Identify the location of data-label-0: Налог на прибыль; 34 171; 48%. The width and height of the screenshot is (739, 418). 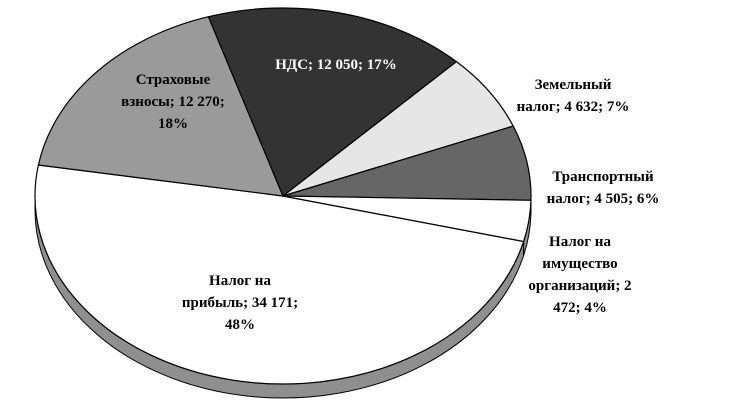
(240, 303).